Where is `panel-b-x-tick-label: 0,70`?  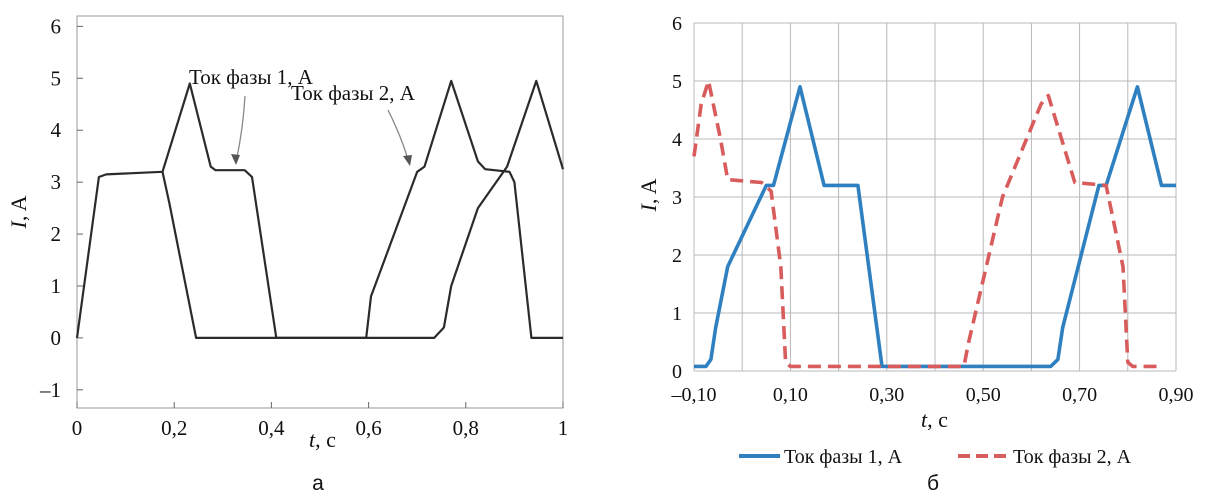 panel-b-x-tick-label: 0,70 is located at coordinates (1079, 395).